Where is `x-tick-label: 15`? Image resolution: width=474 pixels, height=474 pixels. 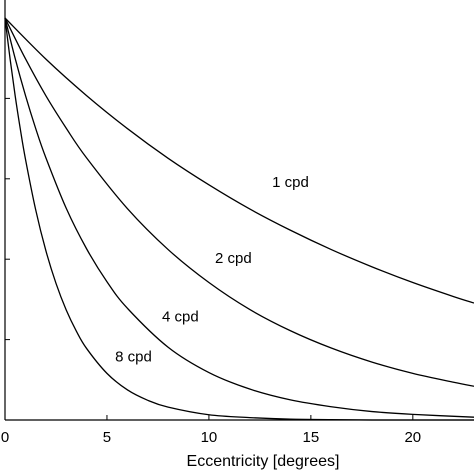 x-tick-label: 15 is located at coordinates (311, 437).